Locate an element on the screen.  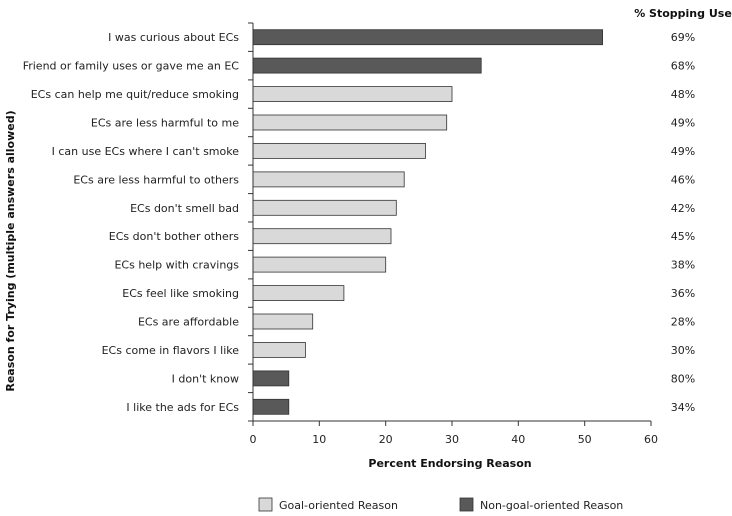
stopping-use-9: 38% is located at coordinates (683, 265).